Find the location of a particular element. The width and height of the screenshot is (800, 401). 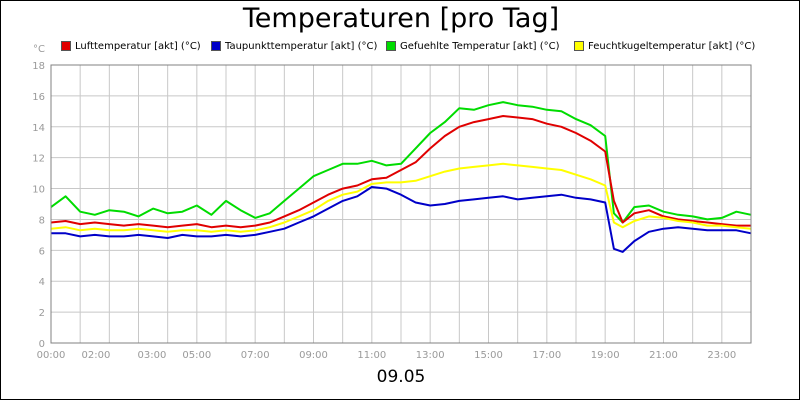

x-axis-date-label: 09.05 is located at coordinates (401, 377).